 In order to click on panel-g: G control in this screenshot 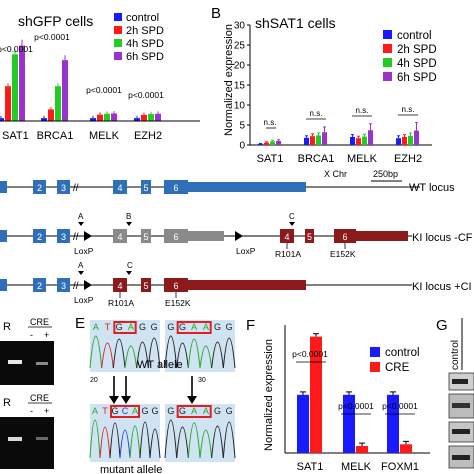, I will do `click(455, 393)`.